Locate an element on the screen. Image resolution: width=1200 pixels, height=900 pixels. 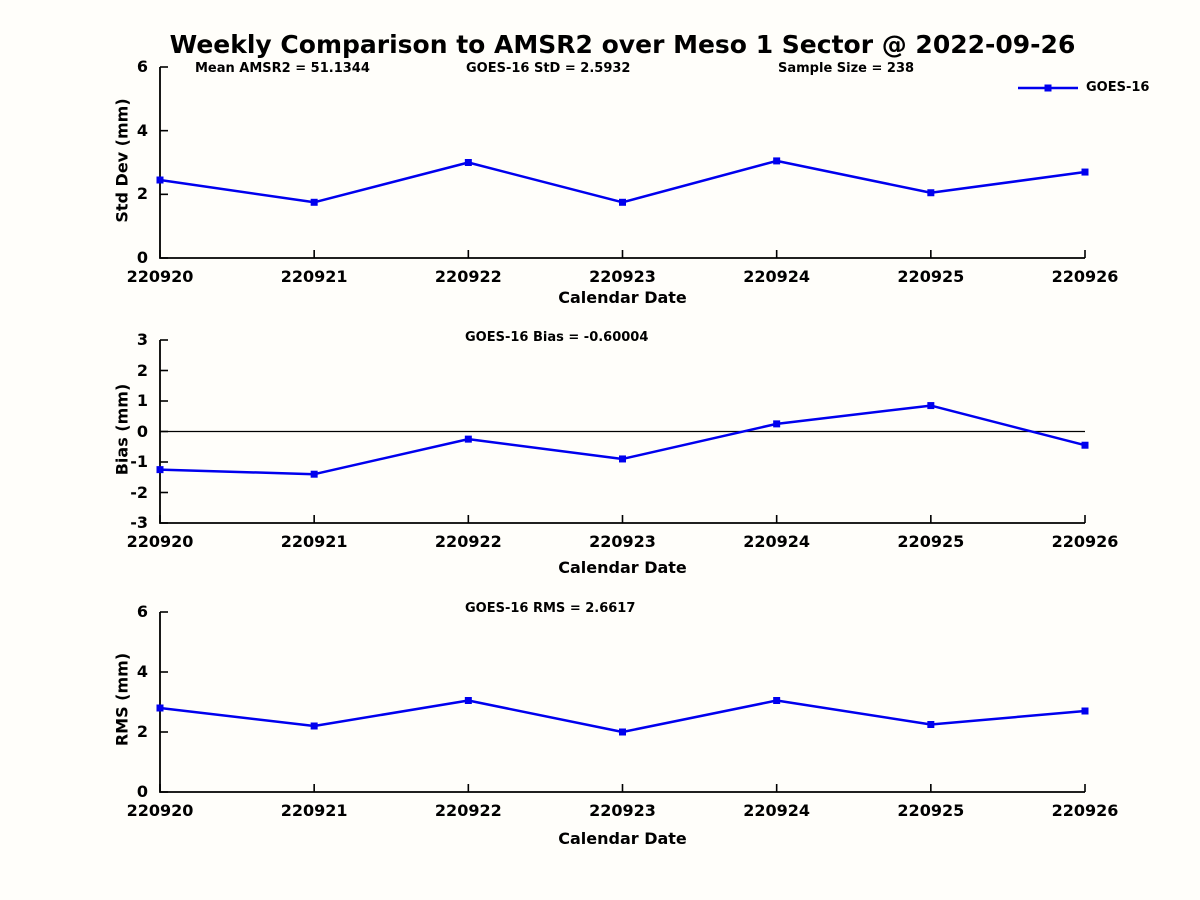
x-axis-label-chart1: Calendar Date is located at coordinates (622, 297).